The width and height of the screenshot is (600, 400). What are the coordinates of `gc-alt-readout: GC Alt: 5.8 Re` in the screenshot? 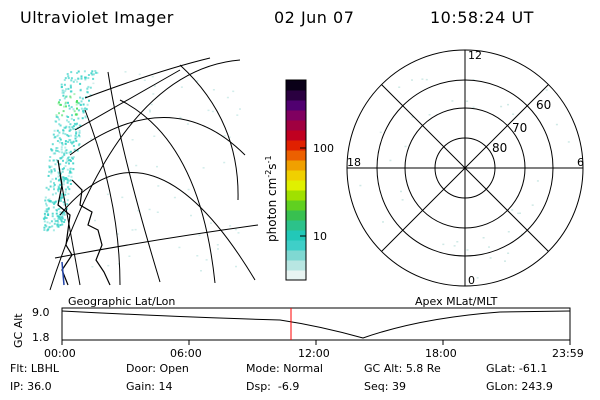 It's located at (402, 368).